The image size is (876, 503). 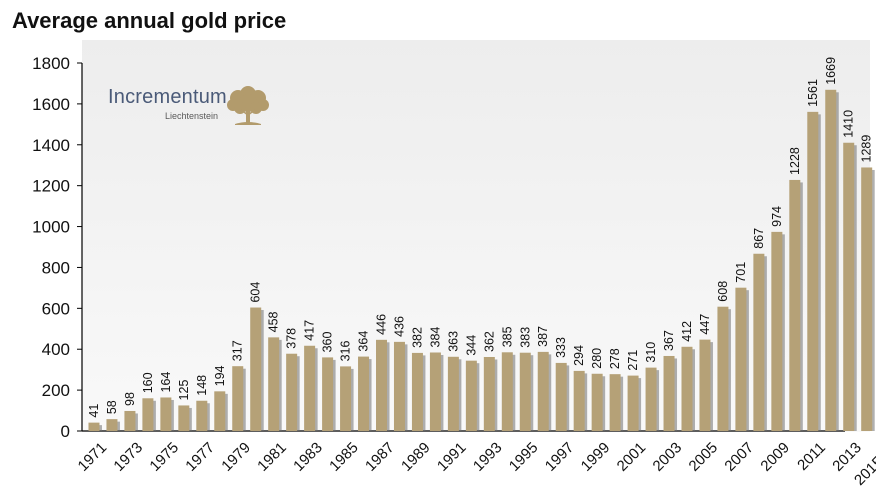 What do you see at coordinates (705, 324) in the screenshot?
I see `value-label: 447` at bounding box center [705, 324].